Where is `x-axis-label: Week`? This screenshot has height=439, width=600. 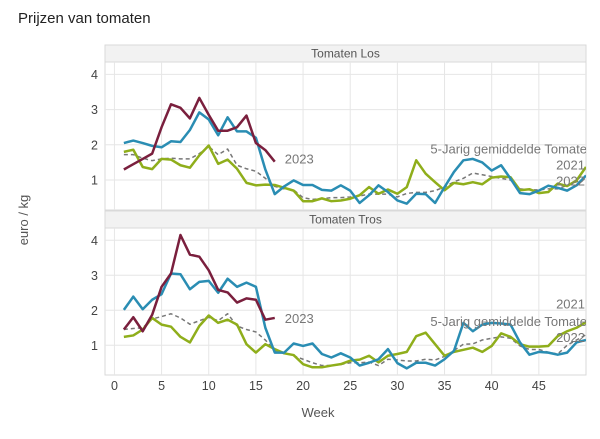 x-axis-label: Week is located at coordinates (318, 412).